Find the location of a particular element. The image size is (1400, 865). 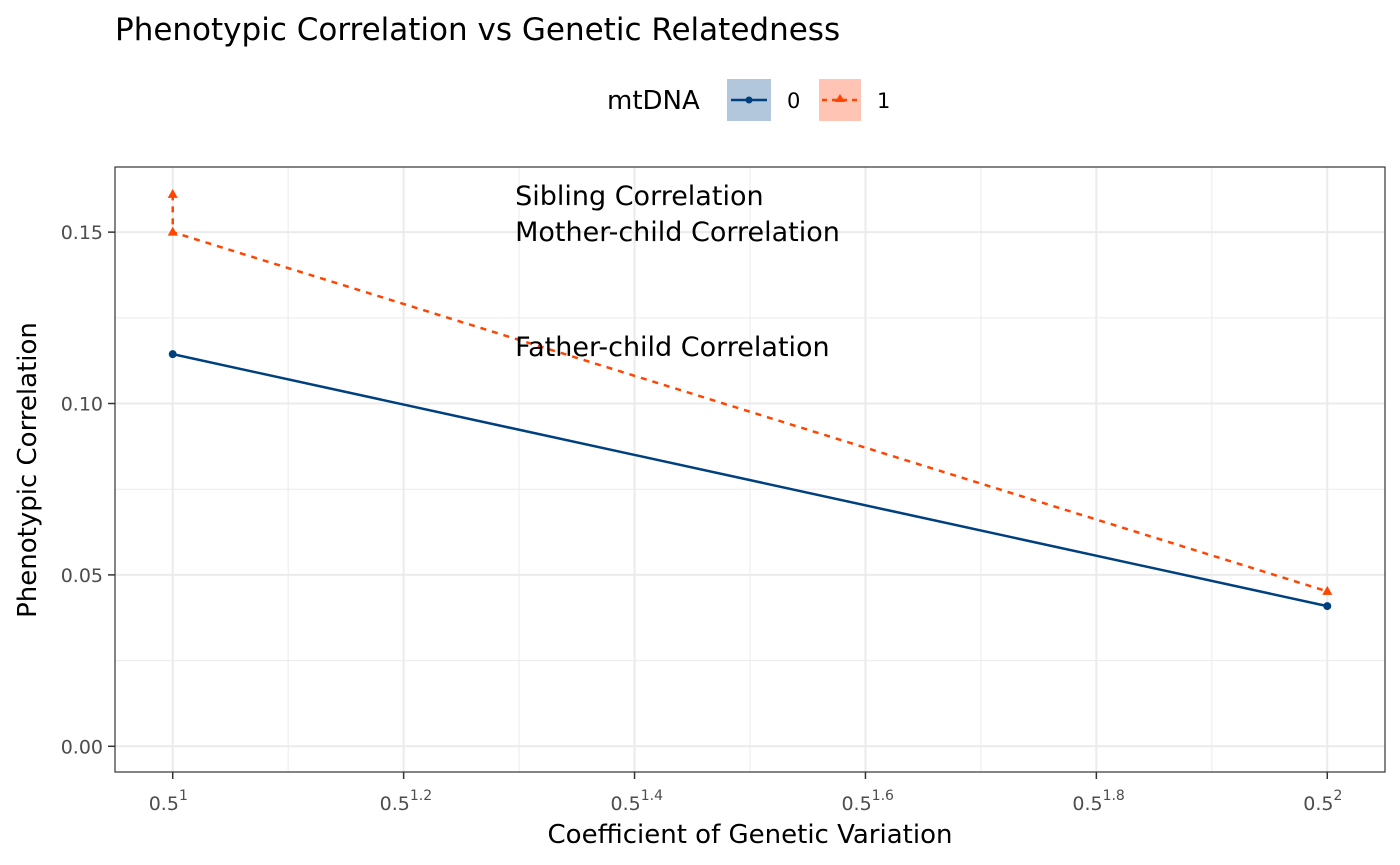

legend-entry-0: 0 is located at coordinates (763, 100).